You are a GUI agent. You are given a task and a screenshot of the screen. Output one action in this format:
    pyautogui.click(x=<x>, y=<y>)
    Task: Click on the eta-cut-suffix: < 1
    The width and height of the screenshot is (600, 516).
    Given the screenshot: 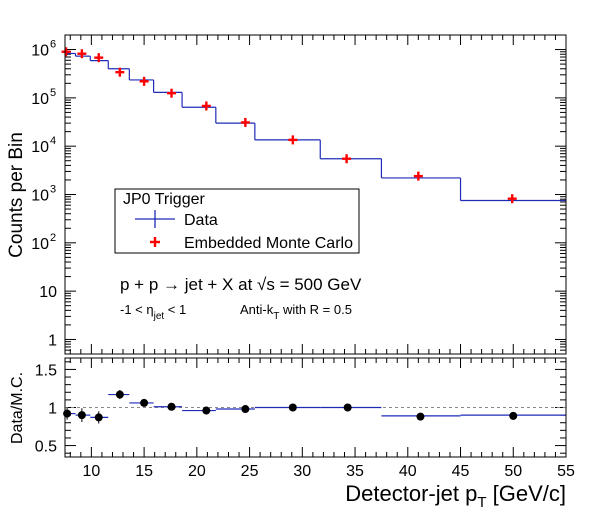 What is the action you would take?
    pyautogui.click(x=175, y=309)
    